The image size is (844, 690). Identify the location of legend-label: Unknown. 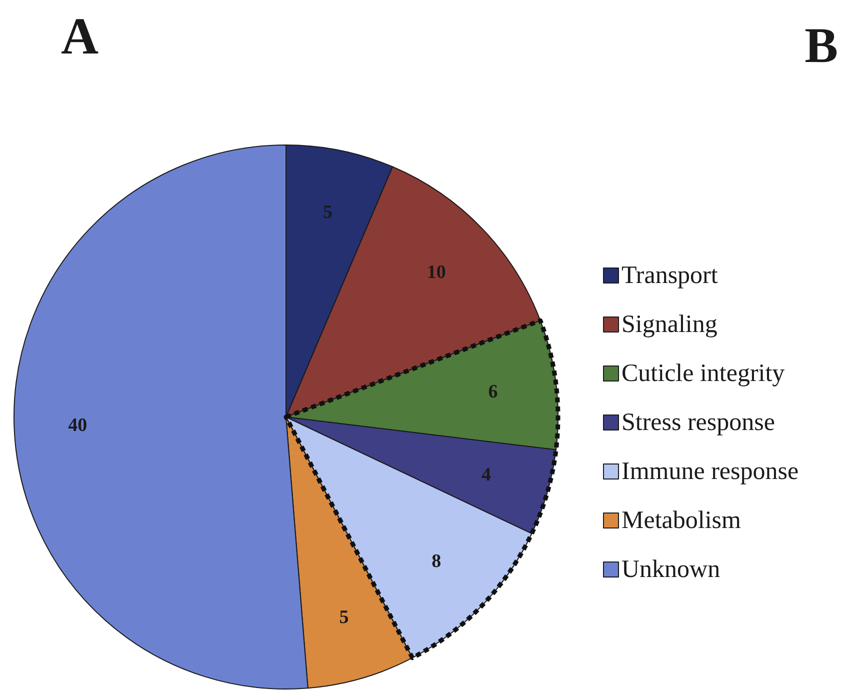
(671, 569).